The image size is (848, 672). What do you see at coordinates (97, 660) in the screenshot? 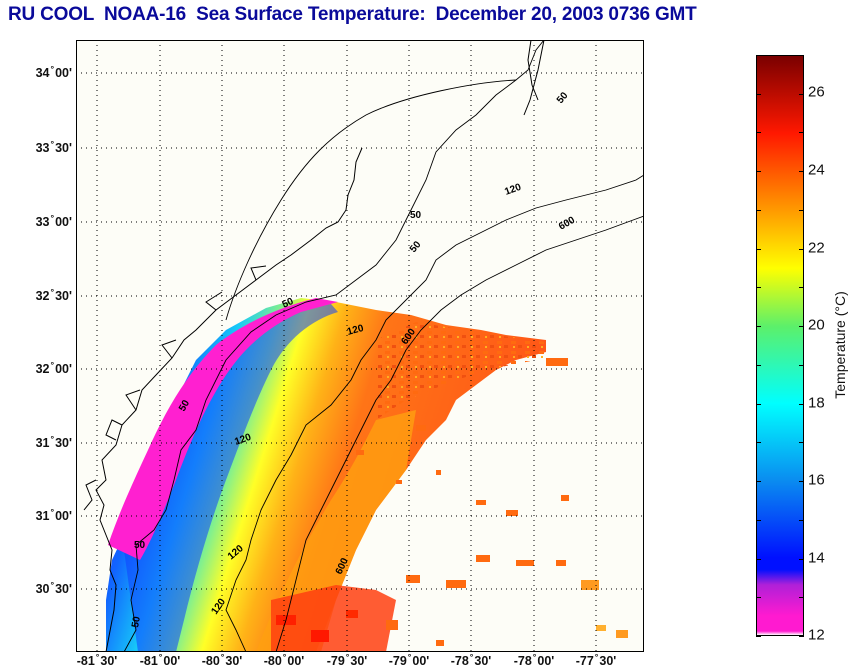
I see `lon-label: -81°30'` at bounding box center [97, 660].